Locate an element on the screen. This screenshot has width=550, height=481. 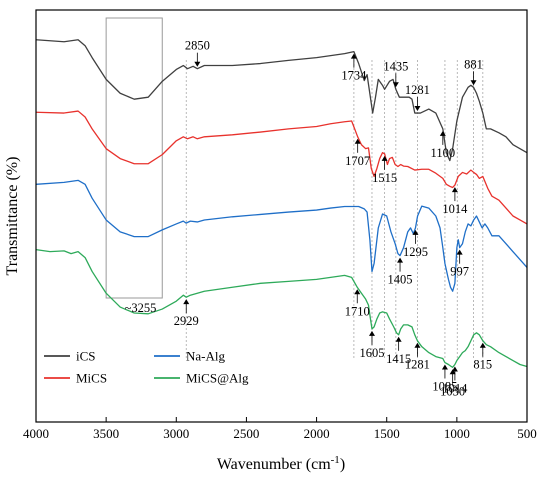
peak-label-text: ~3255 is located at coordinates (141, 308).